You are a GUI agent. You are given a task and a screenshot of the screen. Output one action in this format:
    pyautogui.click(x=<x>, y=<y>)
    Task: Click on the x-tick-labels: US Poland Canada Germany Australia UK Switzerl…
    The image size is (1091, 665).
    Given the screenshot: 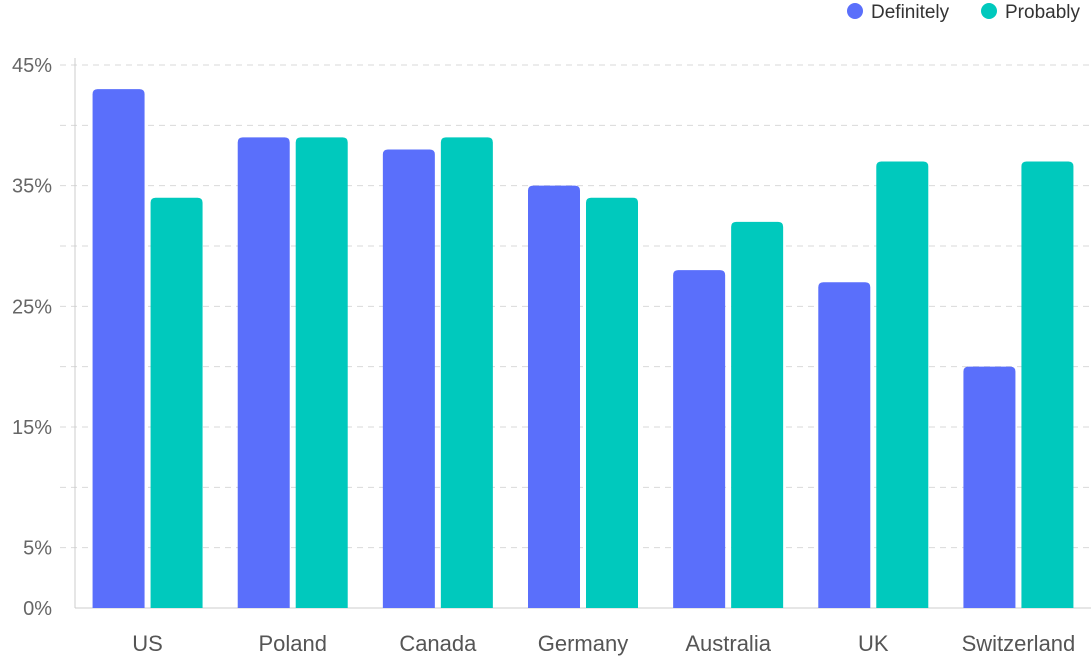 What is the action you would take?
    pyautogui.click(x=603, y=643)
    